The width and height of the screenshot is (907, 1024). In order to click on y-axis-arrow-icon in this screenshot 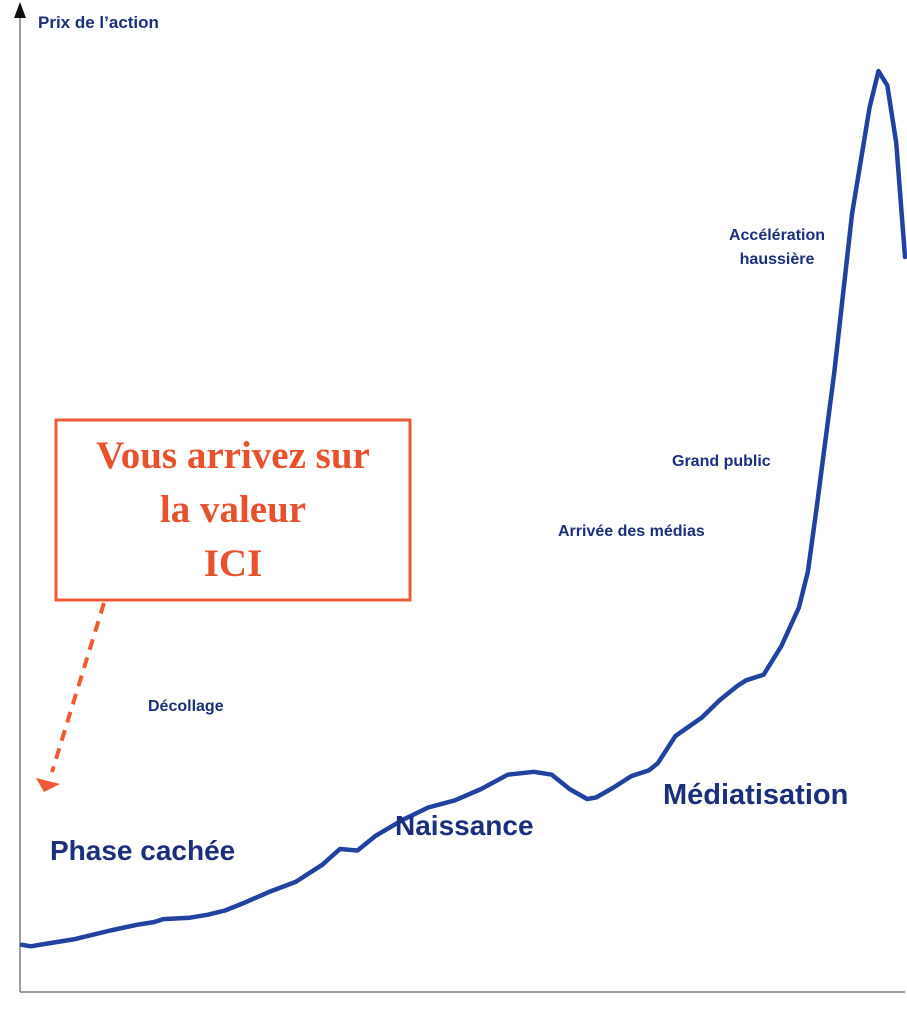, I will do `click(20, 10)`.